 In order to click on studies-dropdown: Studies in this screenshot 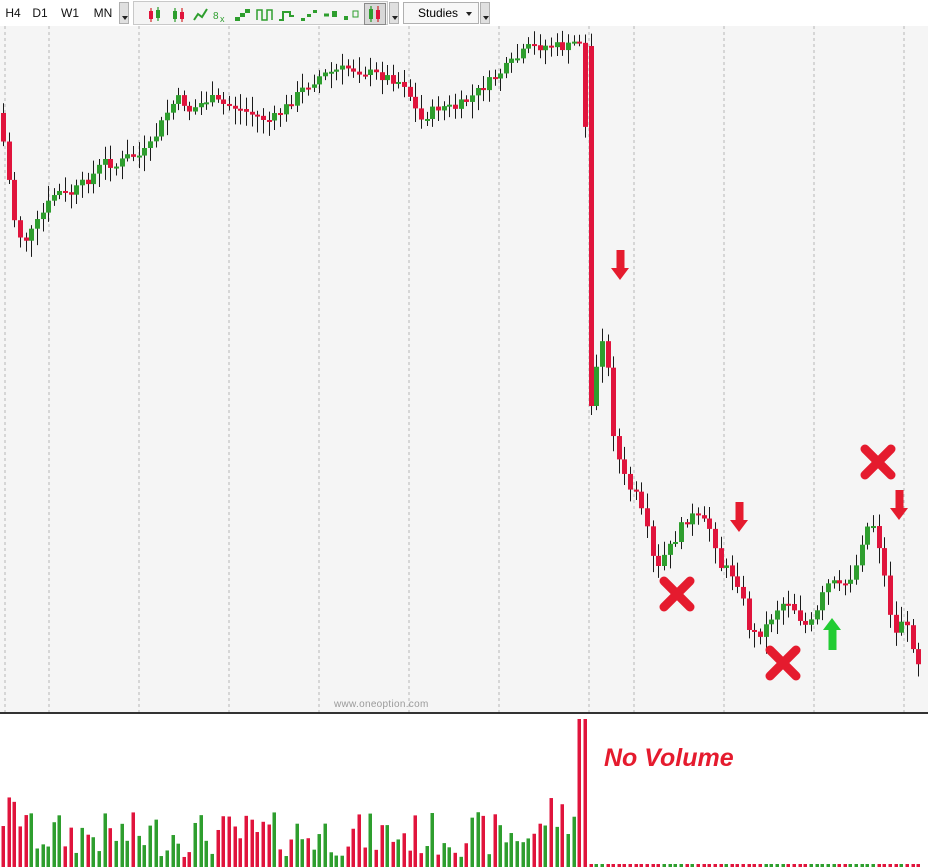, I will do `click(441, 13)`.